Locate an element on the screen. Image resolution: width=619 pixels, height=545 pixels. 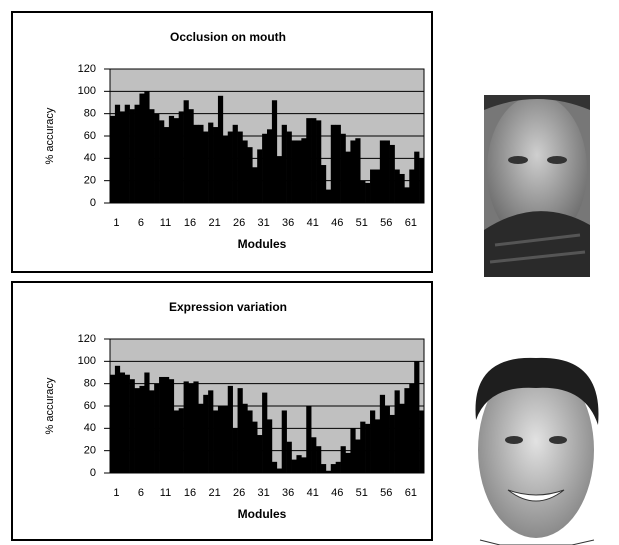
y-tick-label: 100 is located at coordinates (87, 91).